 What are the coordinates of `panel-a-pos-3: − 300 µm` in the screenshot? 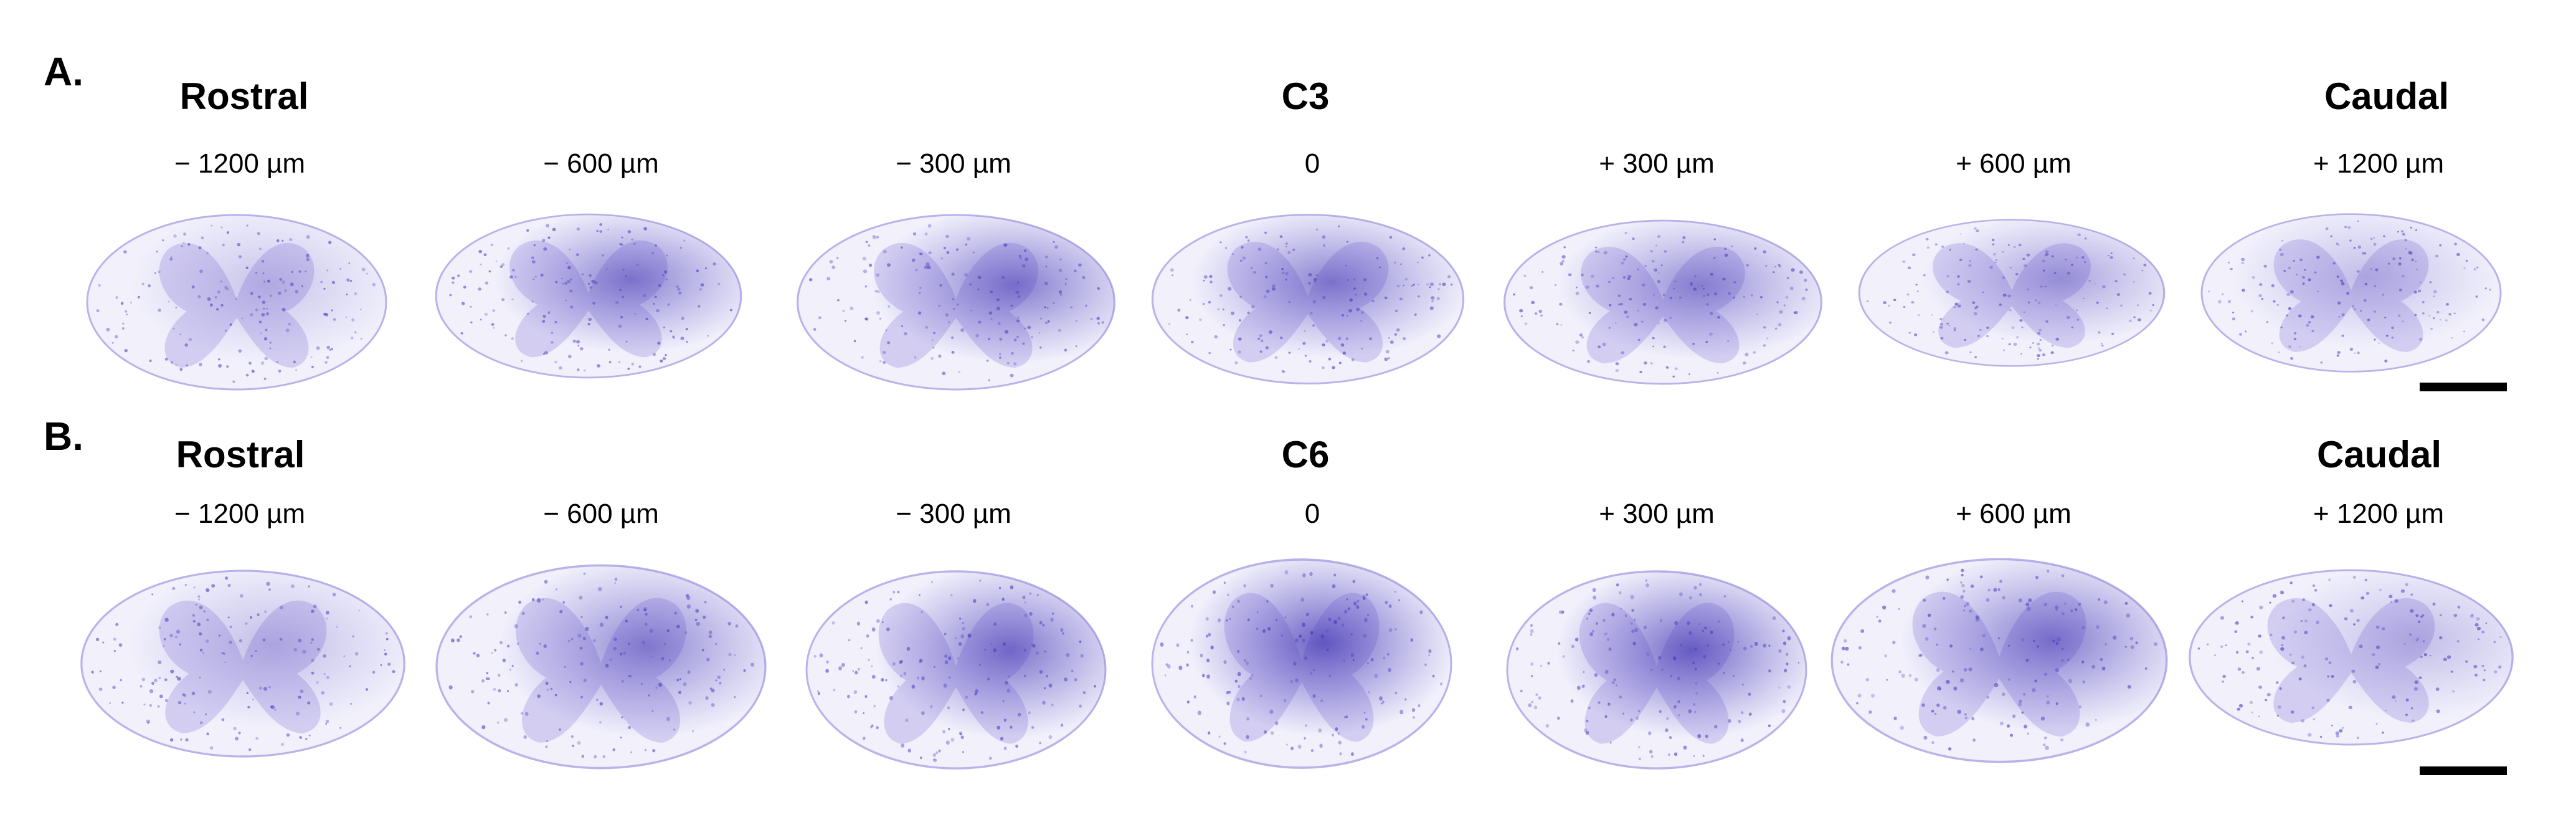 It's located at (954, 164).